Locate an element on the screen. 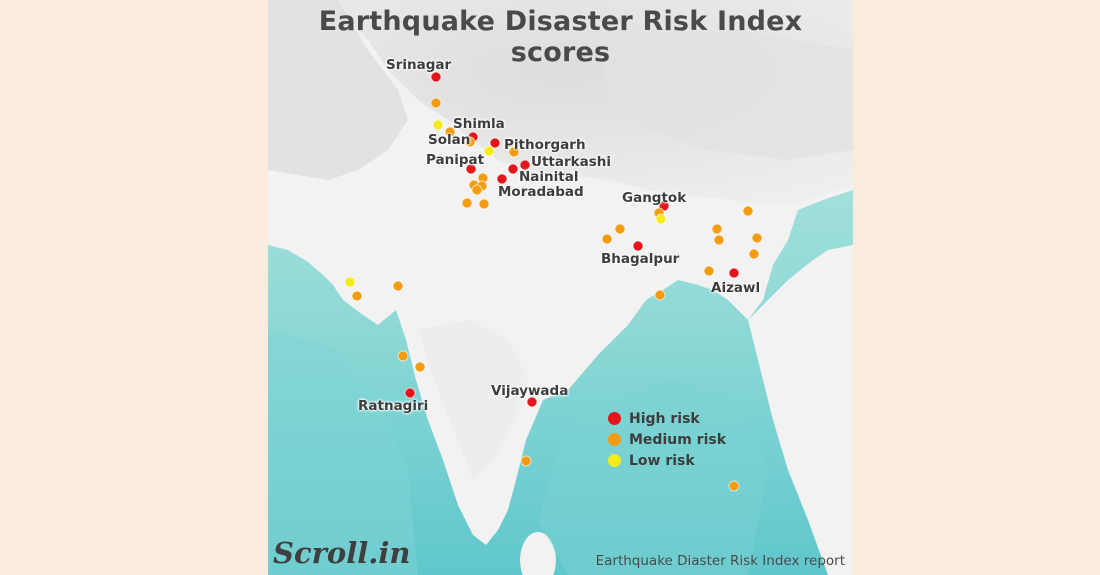 This screenshot has height=575, width=1100. east-land is located at coordinates (800, 410).